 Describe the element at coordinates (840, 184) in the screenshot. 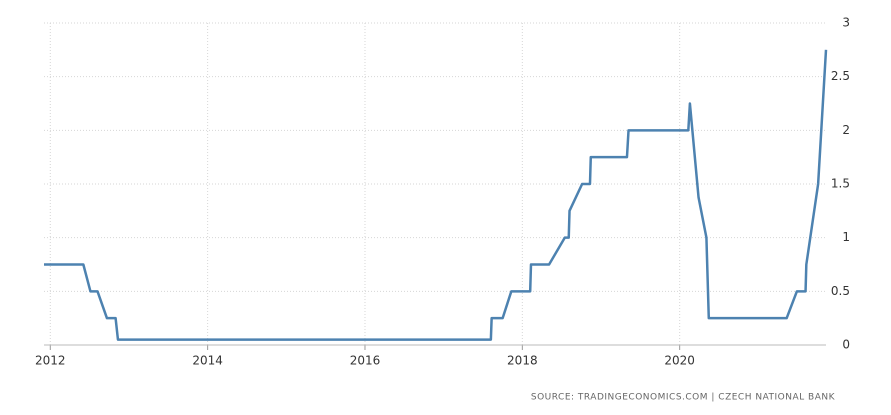

I see `y-tick-label: 1.5` at that location.